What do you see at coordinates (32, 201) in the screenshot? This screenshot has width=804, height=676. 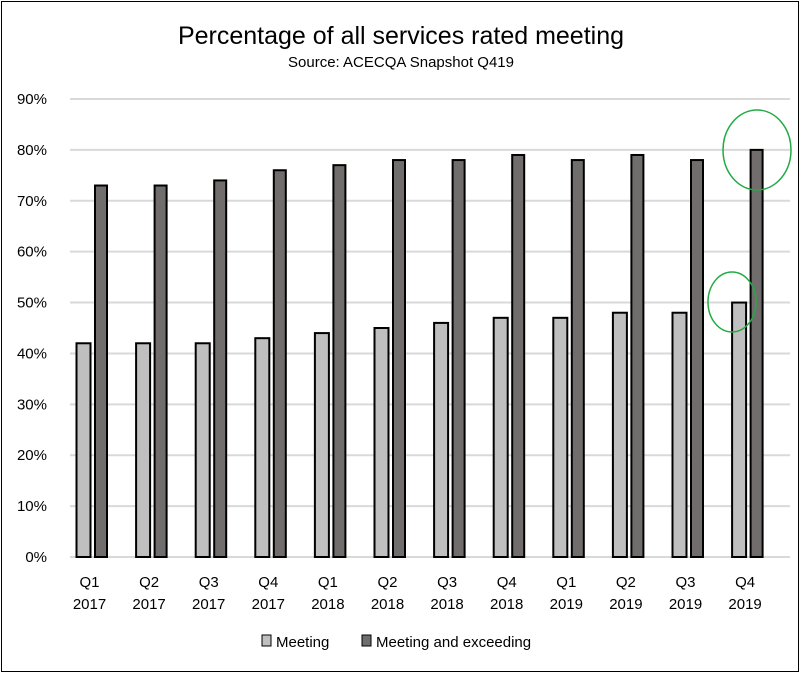 I see `y-tick-label: 70%` at bounding box center [32, 201].